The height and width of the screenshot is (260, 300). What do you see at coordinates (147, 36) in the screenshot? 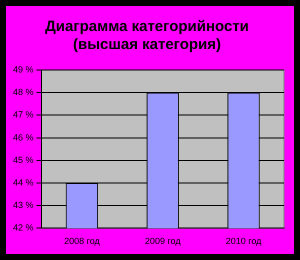
I see `chart-title: Диаграмма категорийности (высшая категория)` at bounding box center [147, 36].